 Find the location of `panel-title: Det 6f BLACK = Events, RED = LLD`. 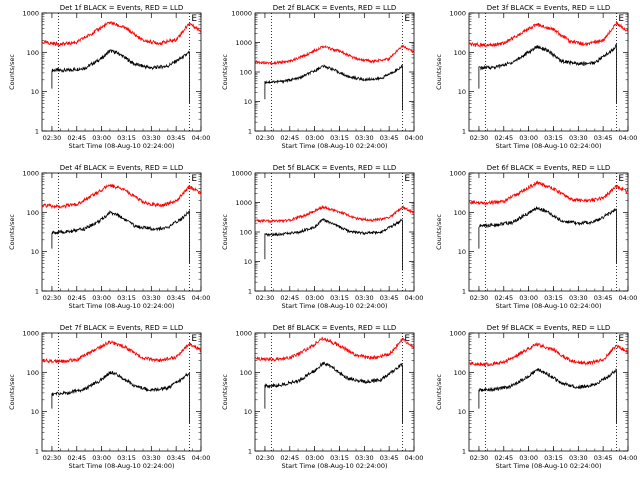

panel-title: Det 6f BLACK = Events, RED = LLD is located at coordinates (548, 168).